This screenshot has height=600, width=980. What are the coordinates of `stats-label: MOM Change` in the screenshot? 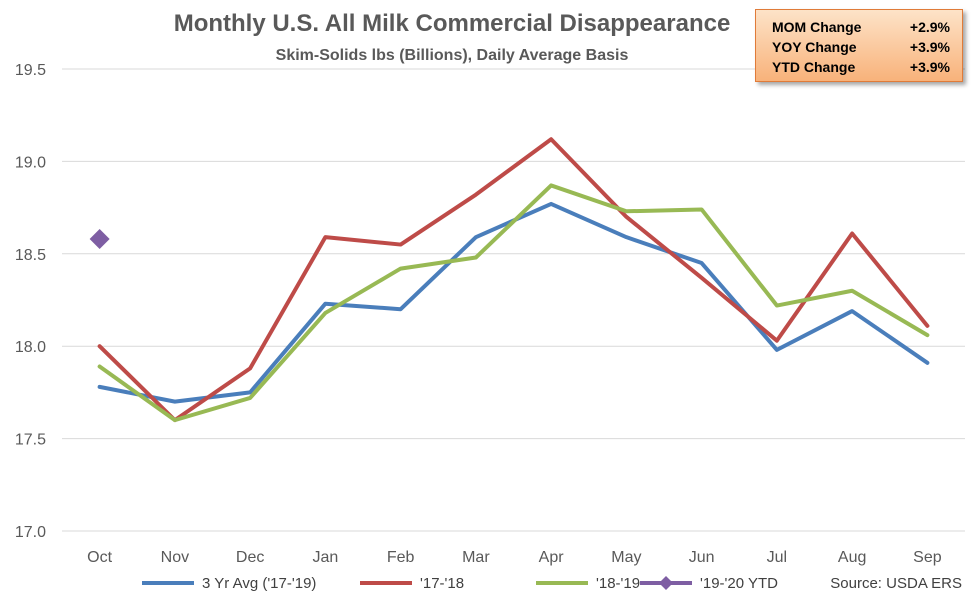 It's located at (817, 27).